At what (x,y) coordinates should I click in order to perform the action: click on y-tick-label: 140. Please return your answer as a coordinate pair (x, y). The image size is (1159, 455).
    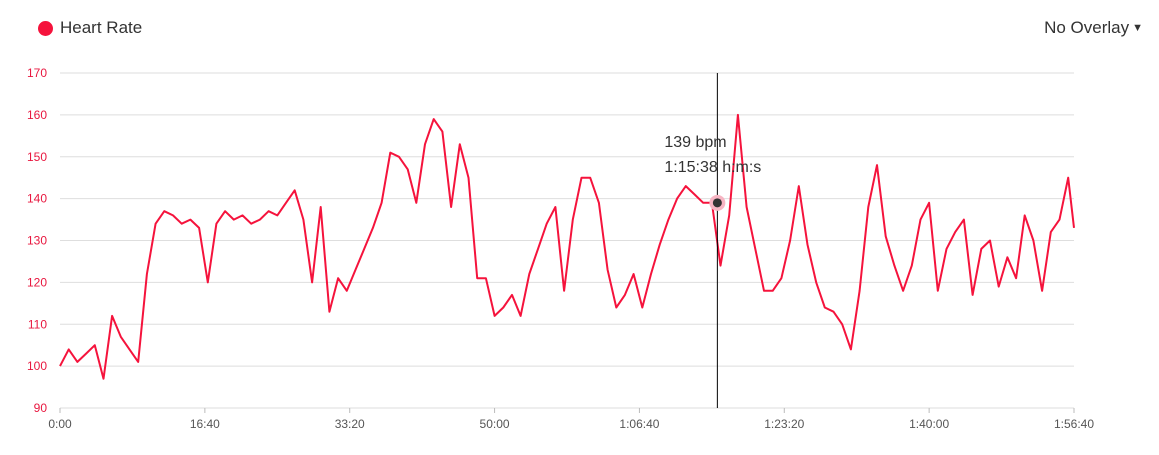
    Looking at the image, I should click on (37, 199).